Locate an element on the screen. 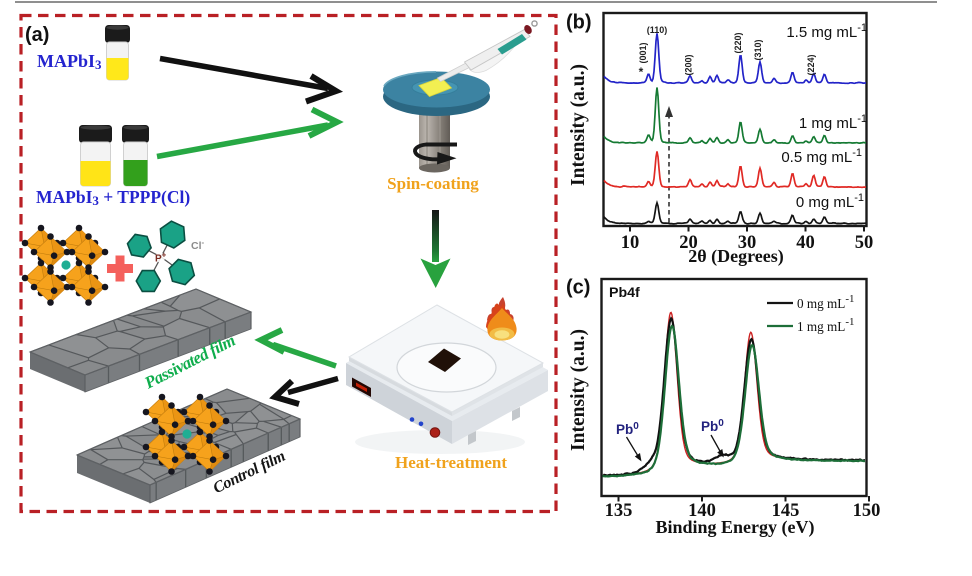  svg-text: P+ is located at coordinates (161, 258).